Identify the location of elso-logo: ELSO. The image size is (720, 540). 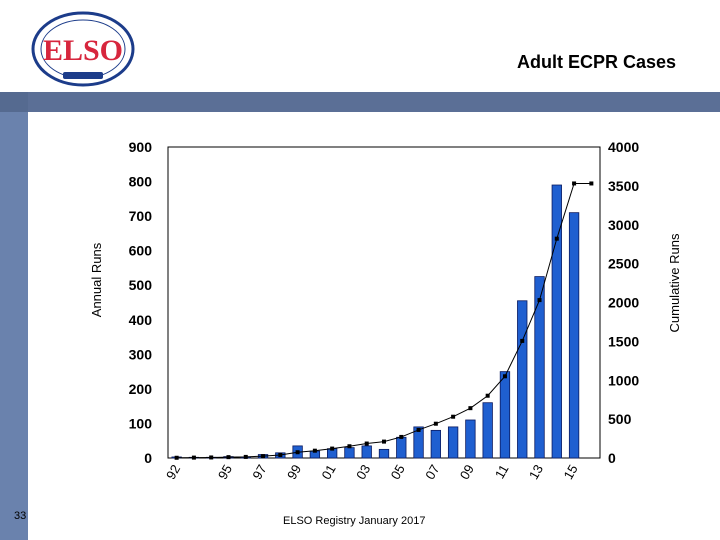
(83, 49).